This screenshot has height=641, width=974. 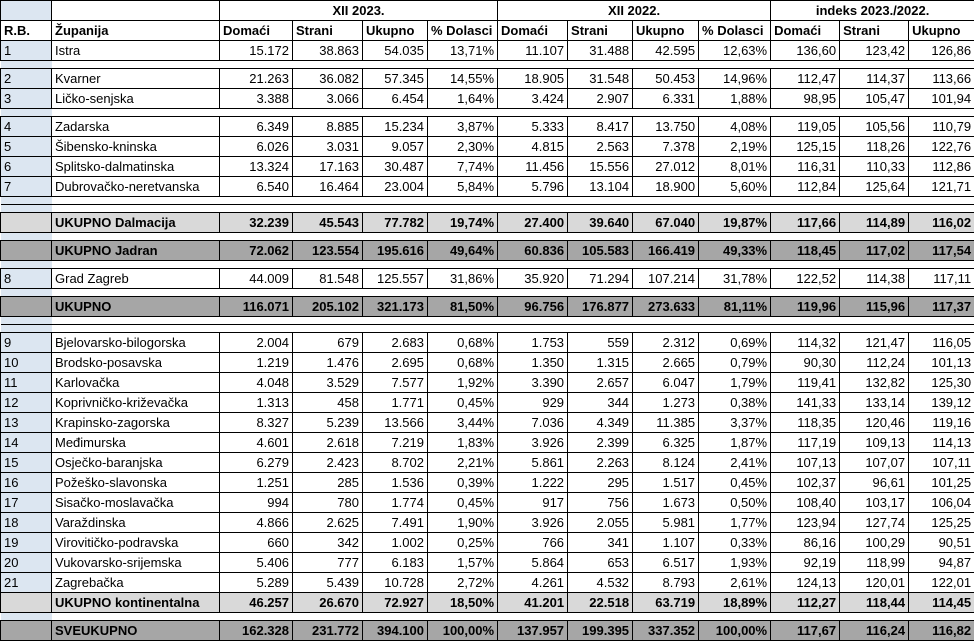 I want to click on row-value: 231.772, so click(x=328, y=631).